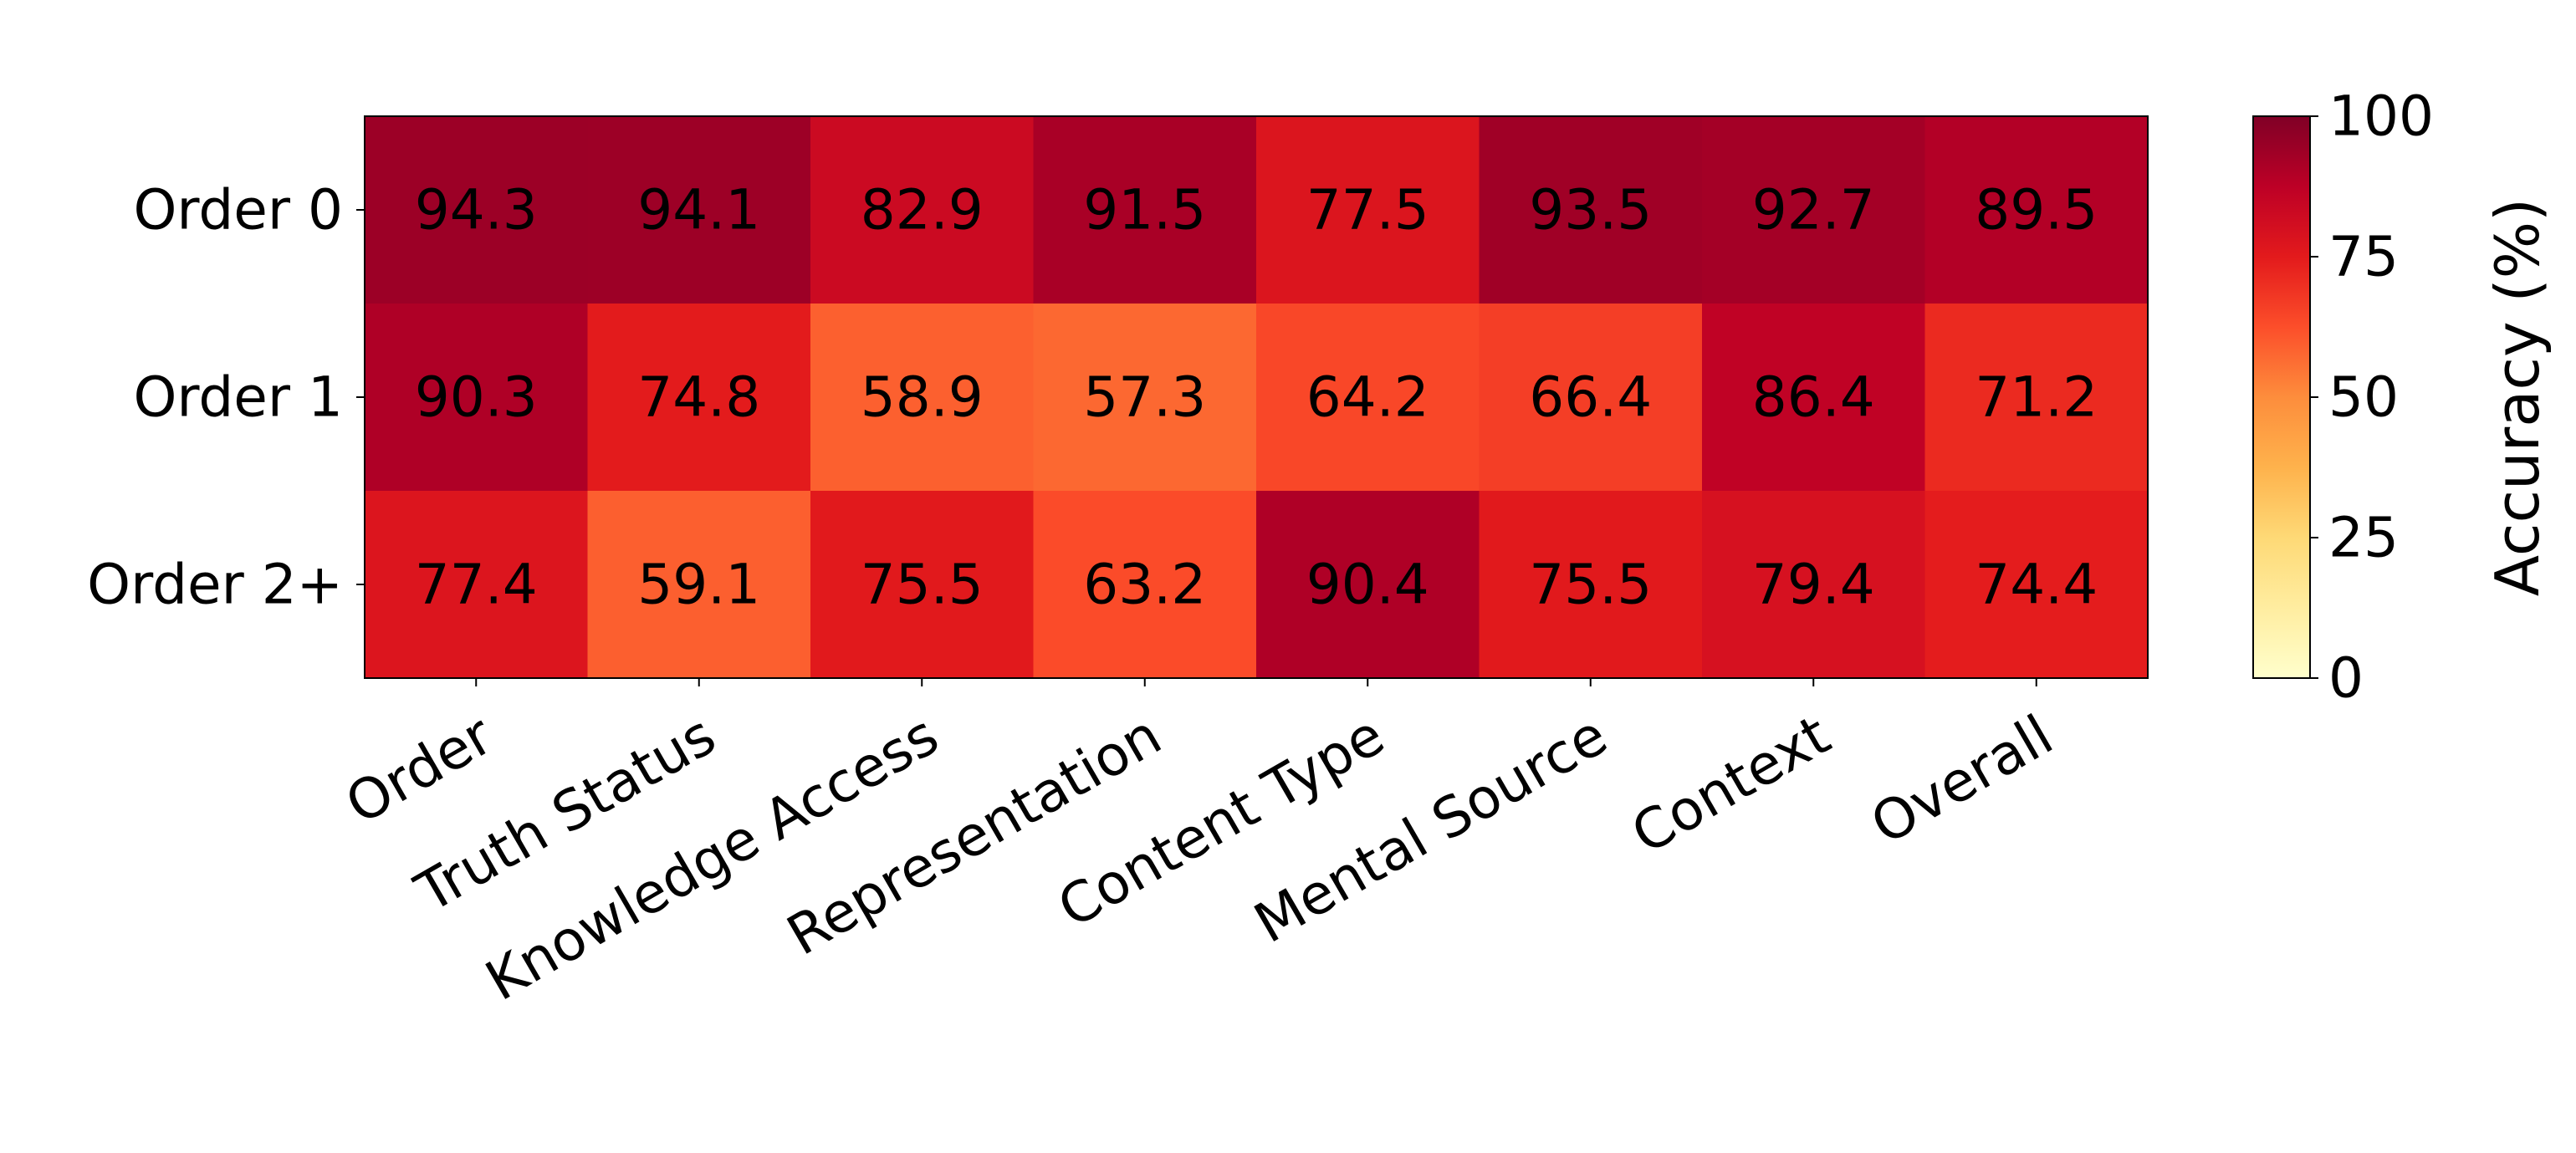  Describe the element at coordinates (1730, 784) in the screenshot. I see `x-tick-label: Context` at that location.